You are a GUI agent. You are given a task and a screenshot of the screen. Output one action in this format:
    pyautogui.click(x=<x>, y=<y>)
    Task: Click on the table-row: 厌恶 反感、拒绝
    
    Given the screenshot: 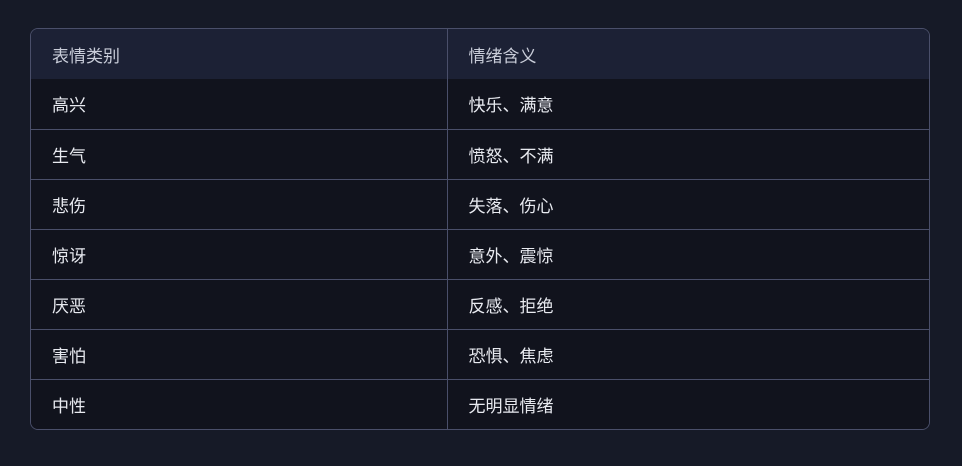 What is the action you would take?
    pyautogui.click(x=480, y=304)
    